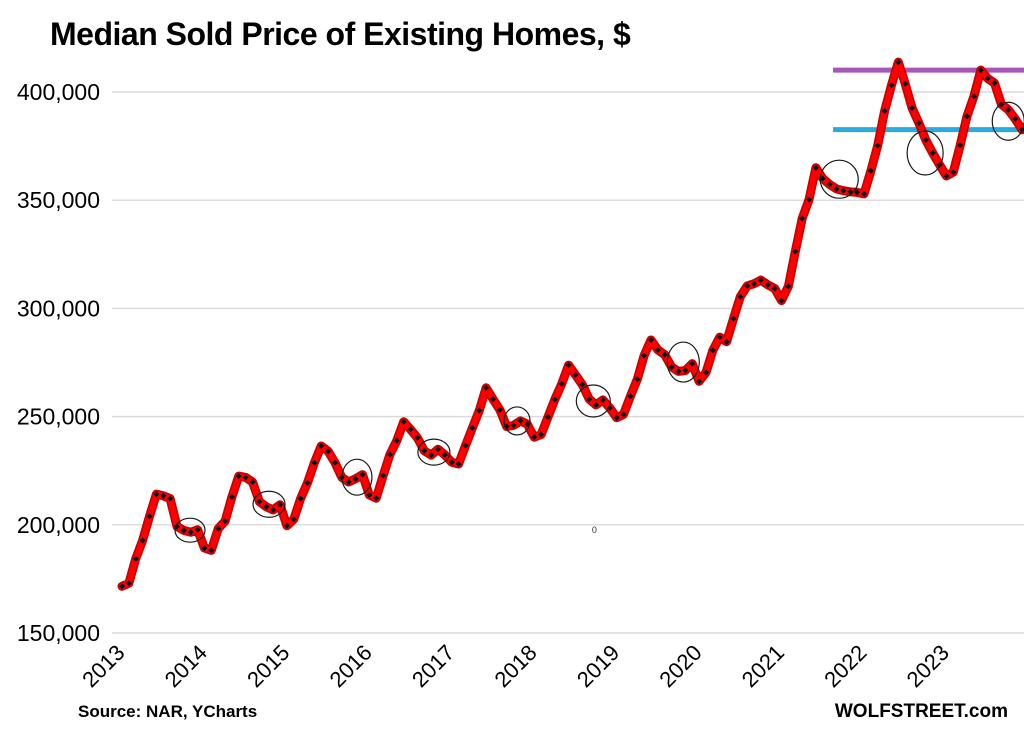 This screenshot has height=738, width=1024. What do you see at coordinates (845, 666) in the screenshot?
I see `x-axis-tick-label: 2022` at bounding box center [845, 666].